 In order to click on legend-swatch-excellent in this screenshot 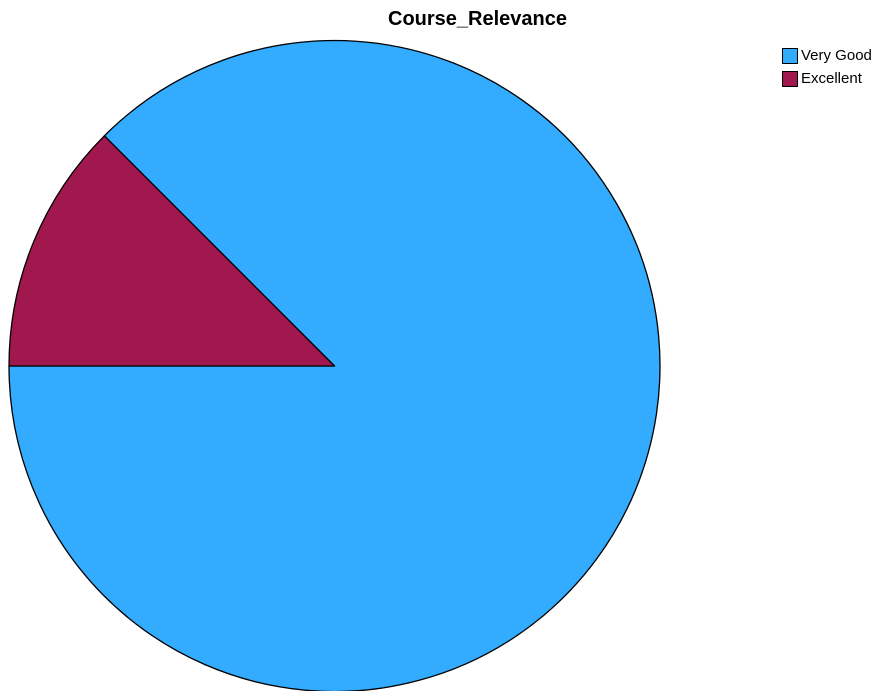, I will do `click(790, 78)`.